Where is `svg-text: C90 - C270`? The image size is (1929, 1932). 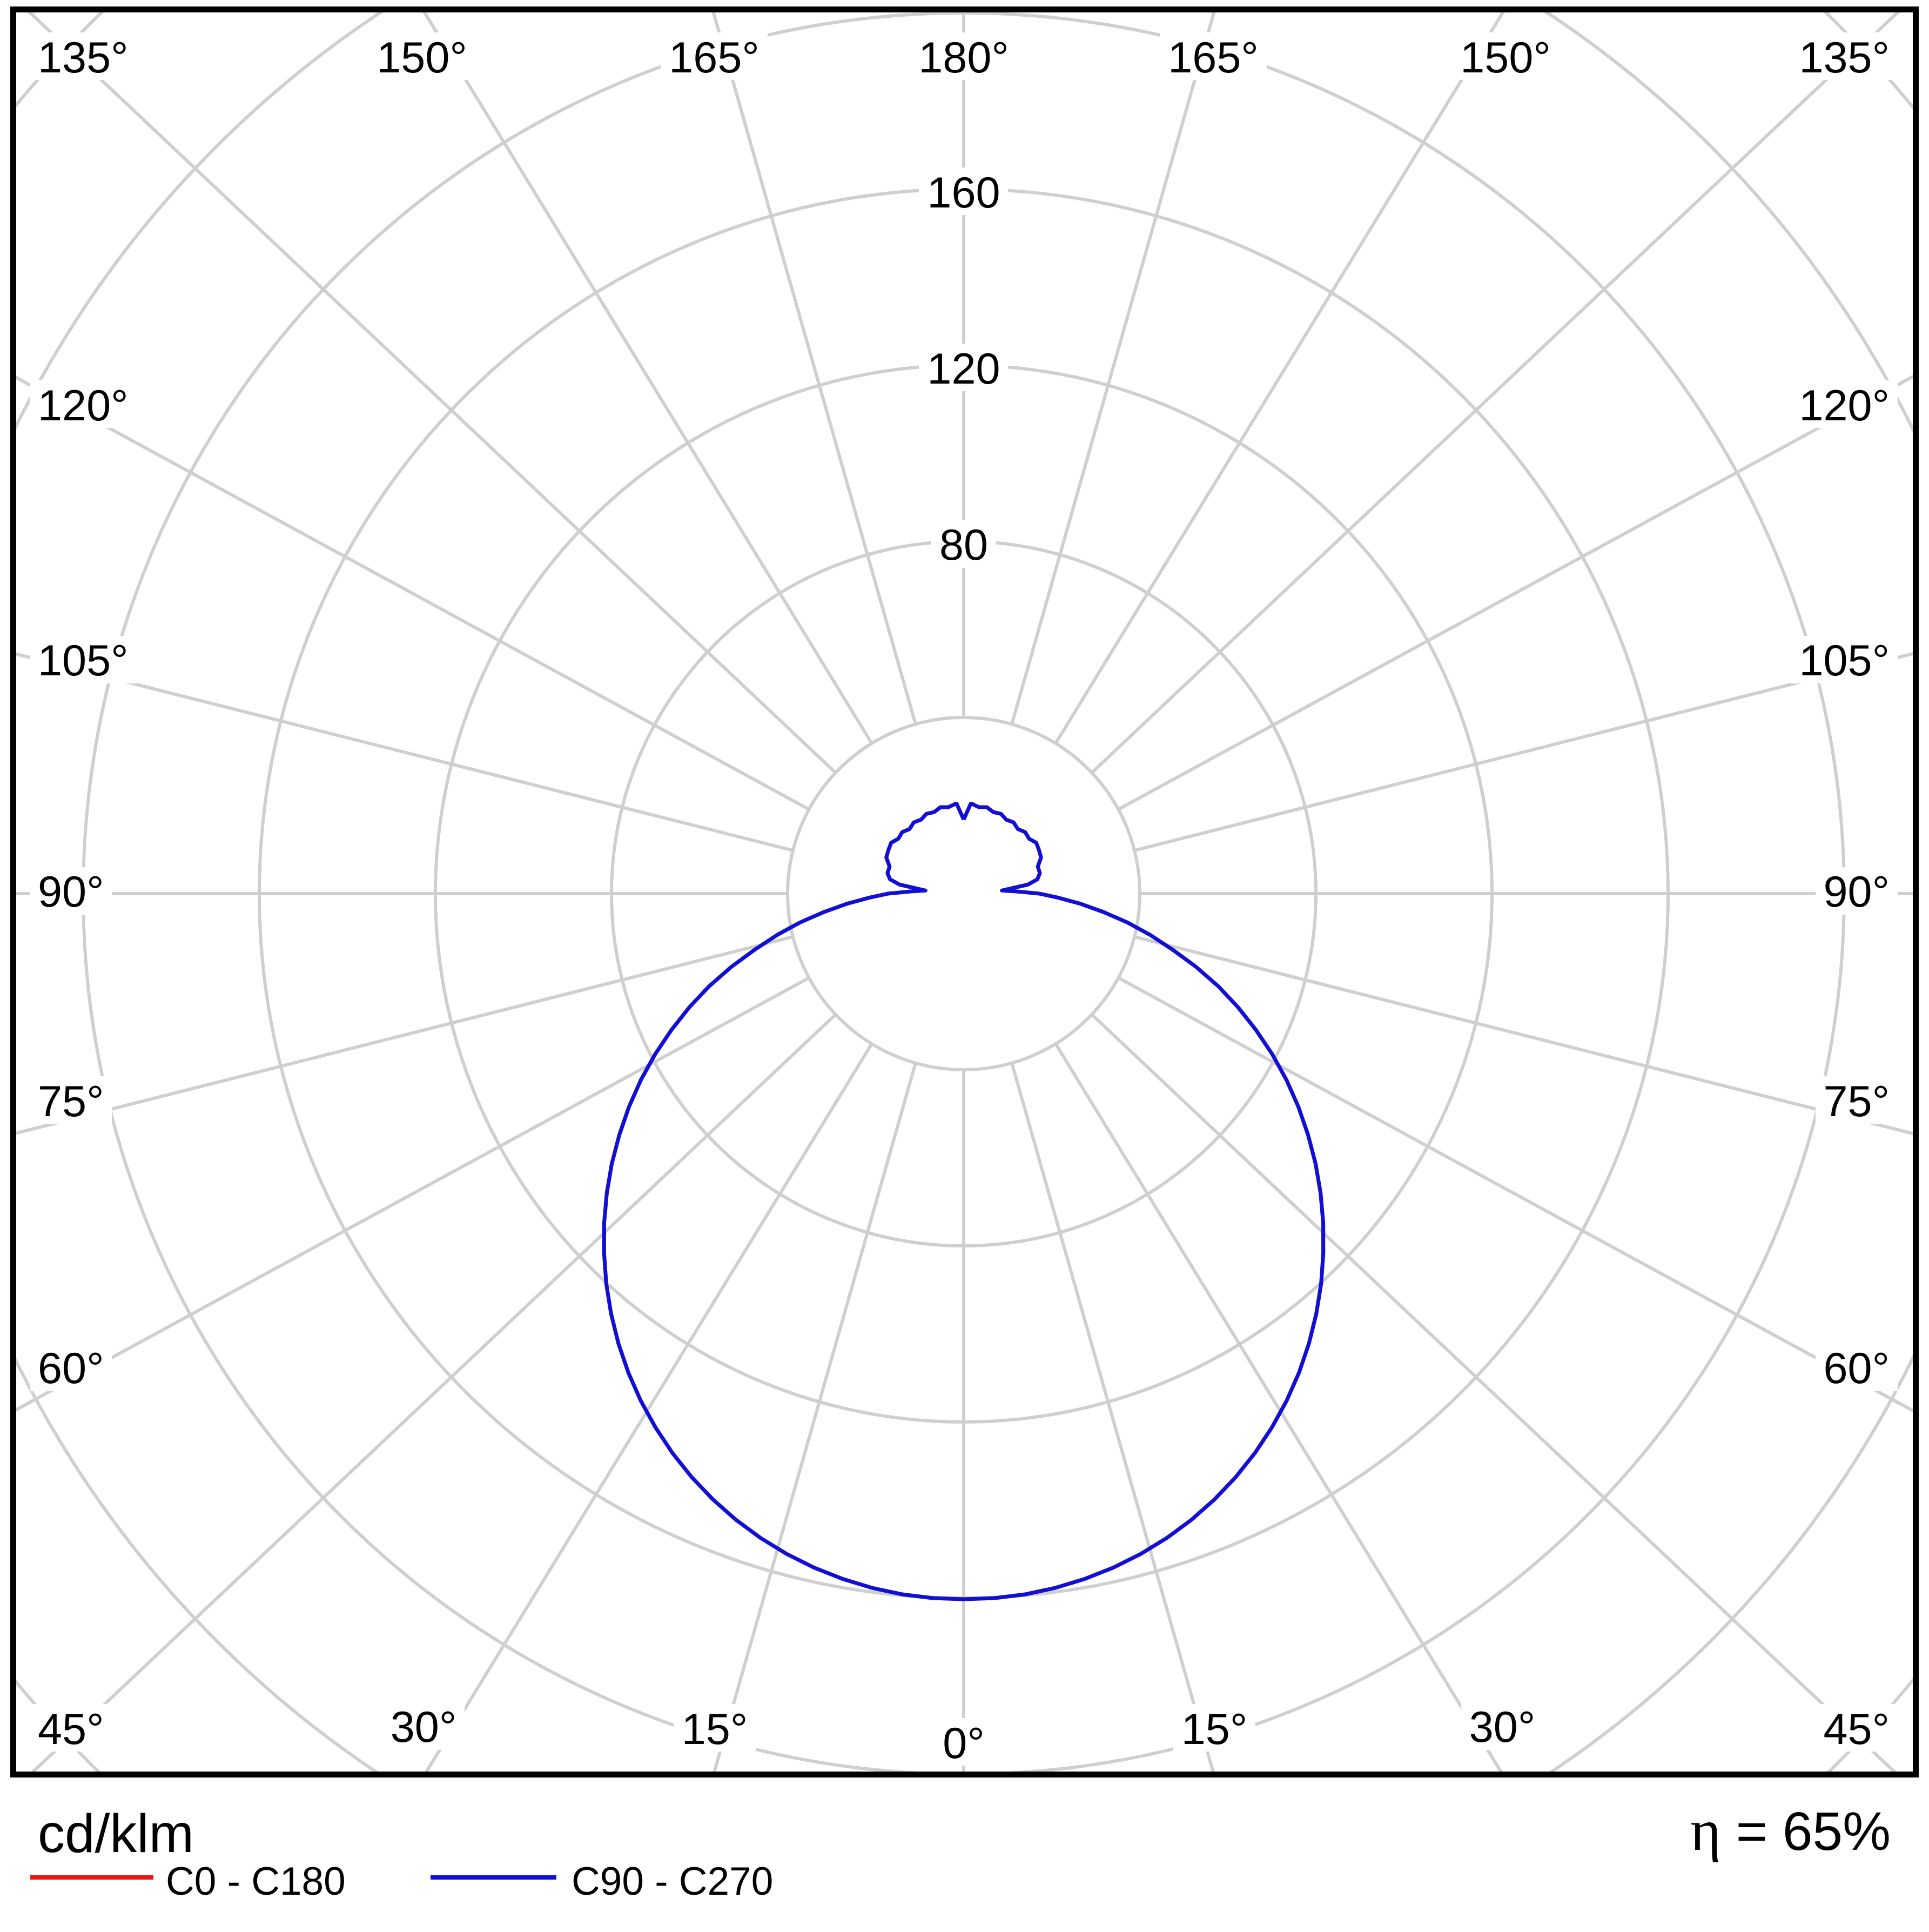
svg-text: C90 - C270 is located at coordinates (673, 1882).